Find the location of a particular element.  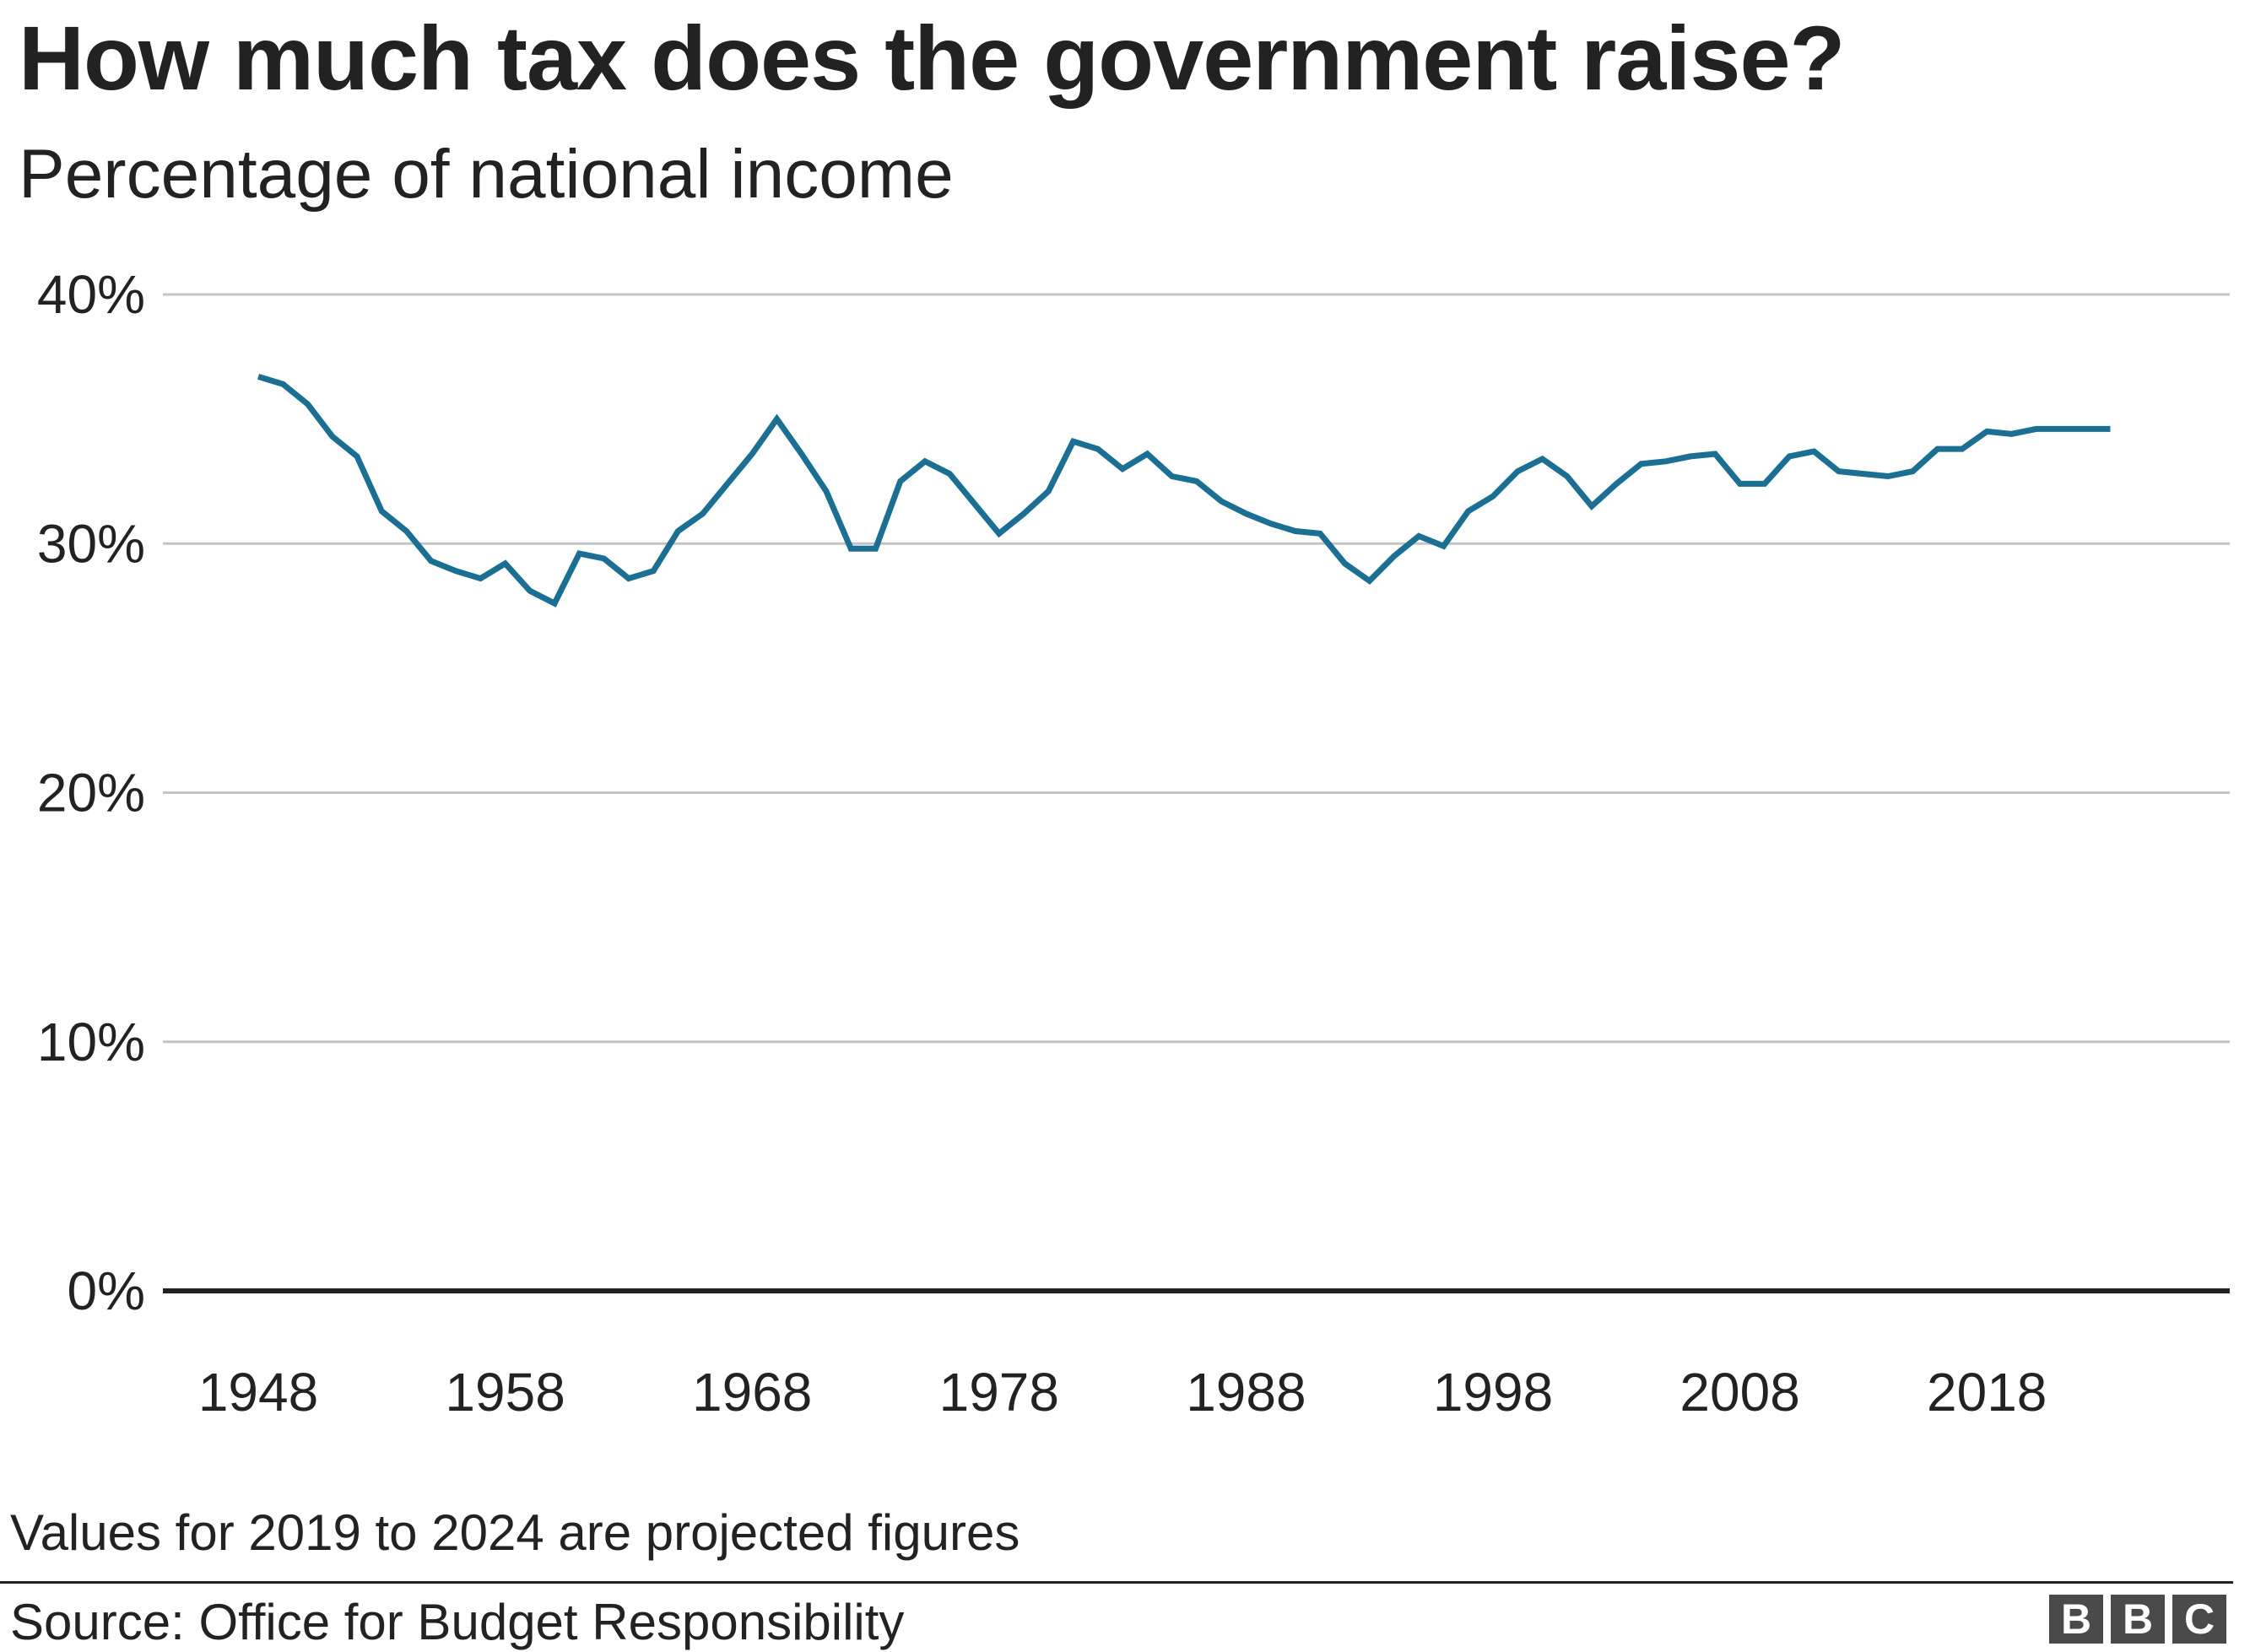

y-axis-ticks: 0% 10% 20% 30% 40% is located at coordinates (91, 792).